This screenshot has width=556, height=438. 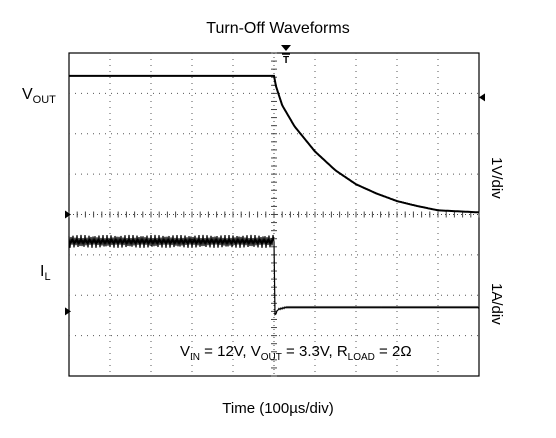 What do you see at coordinates (274, 275) in the screenshot?
I see `il-trace` at bounding box center [274, 275].